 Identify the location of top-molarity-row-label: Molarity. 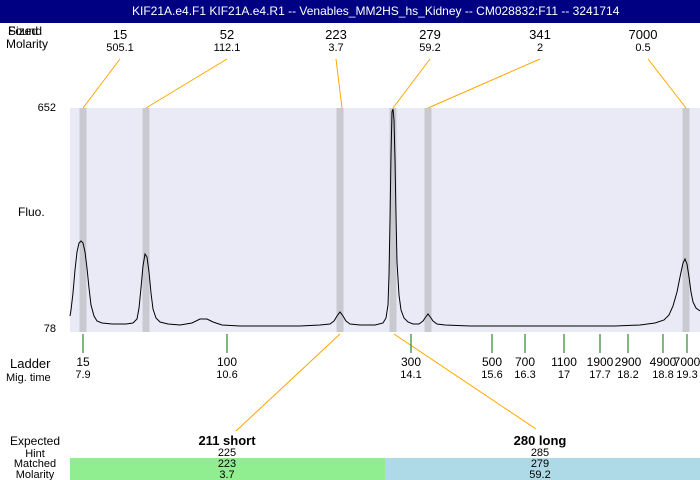
(27, 44).